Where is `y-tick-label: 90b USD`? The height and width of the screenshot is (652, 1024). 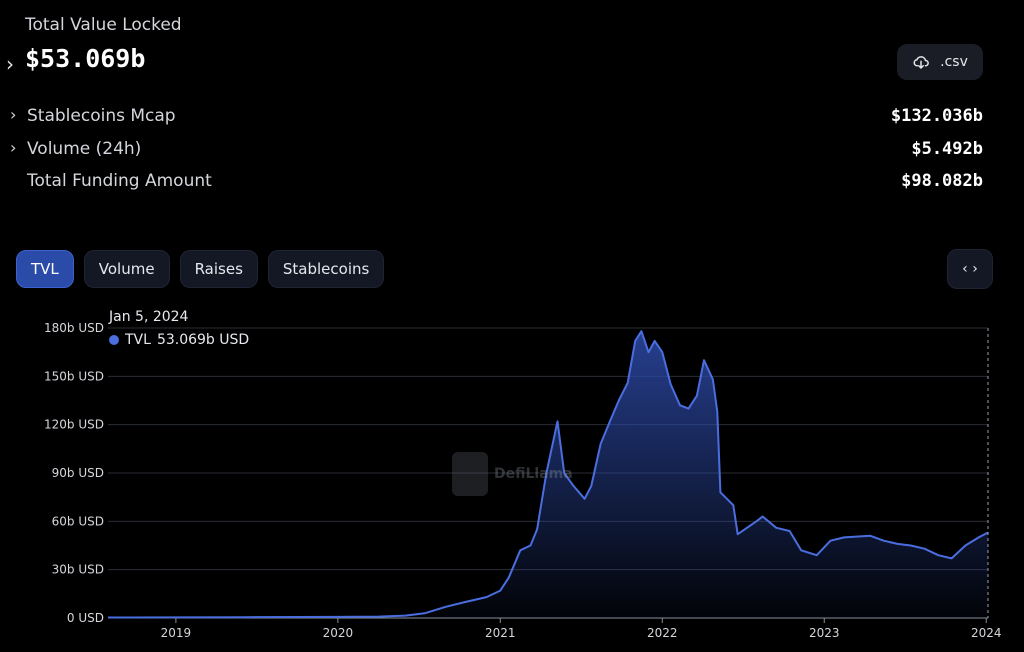
y-tick-label: 90b USD is located at coordinates (78, 473).